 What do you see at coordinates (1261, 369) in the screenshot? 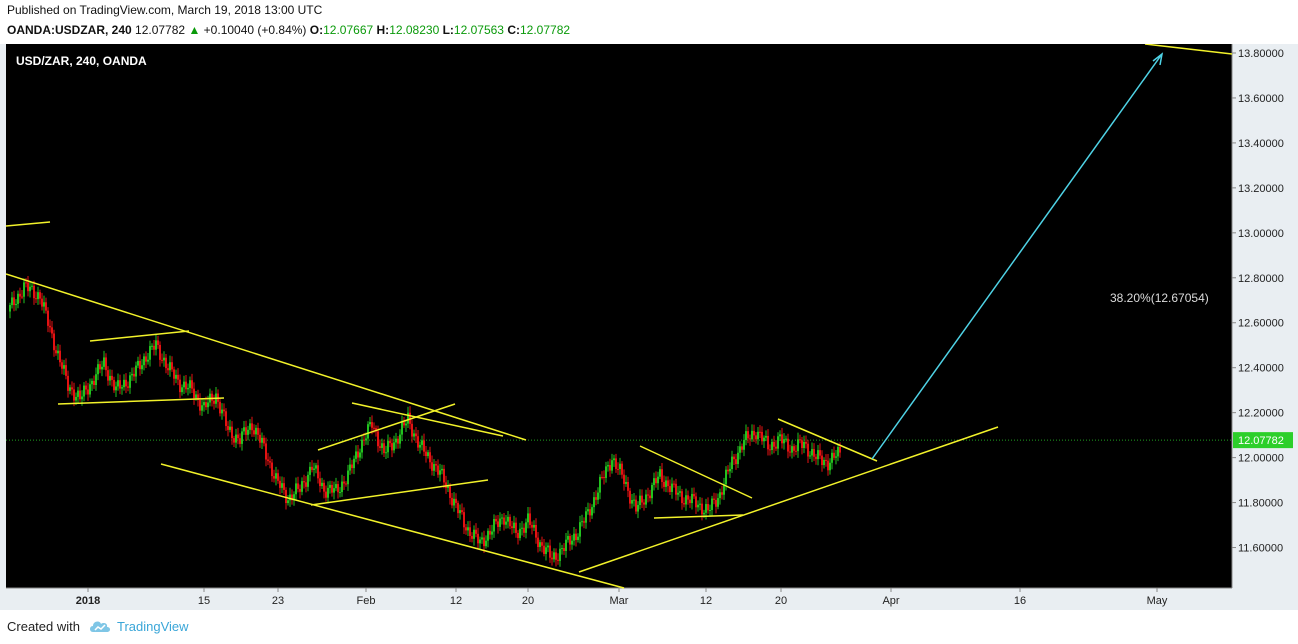
I see `price-tick-label: 12.40000` at bounding box center [1261, 369].